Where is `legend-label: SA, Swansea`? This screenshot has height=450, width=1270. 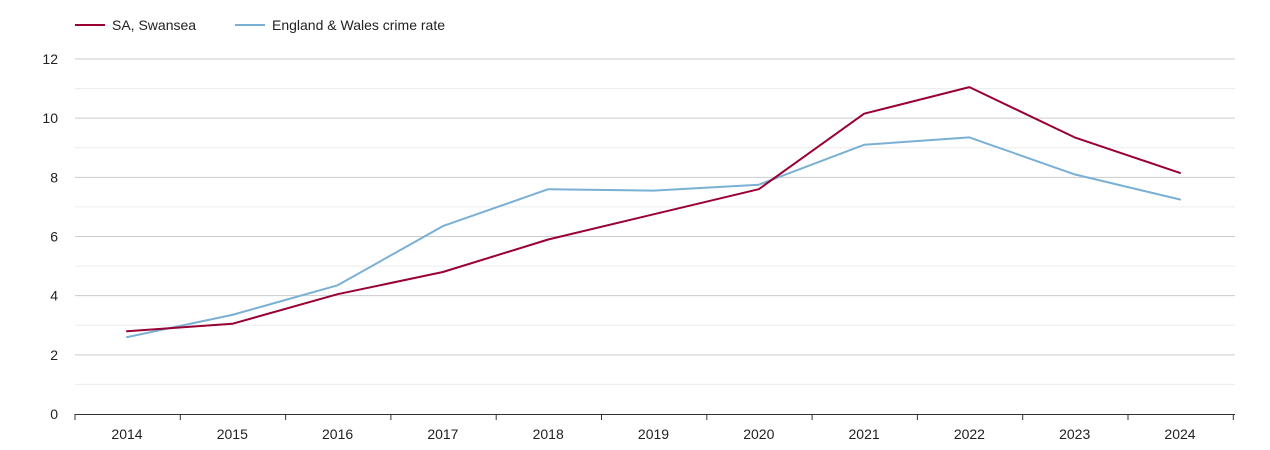
legend-label: SA, Swansea is located at coordinates (154, 25).